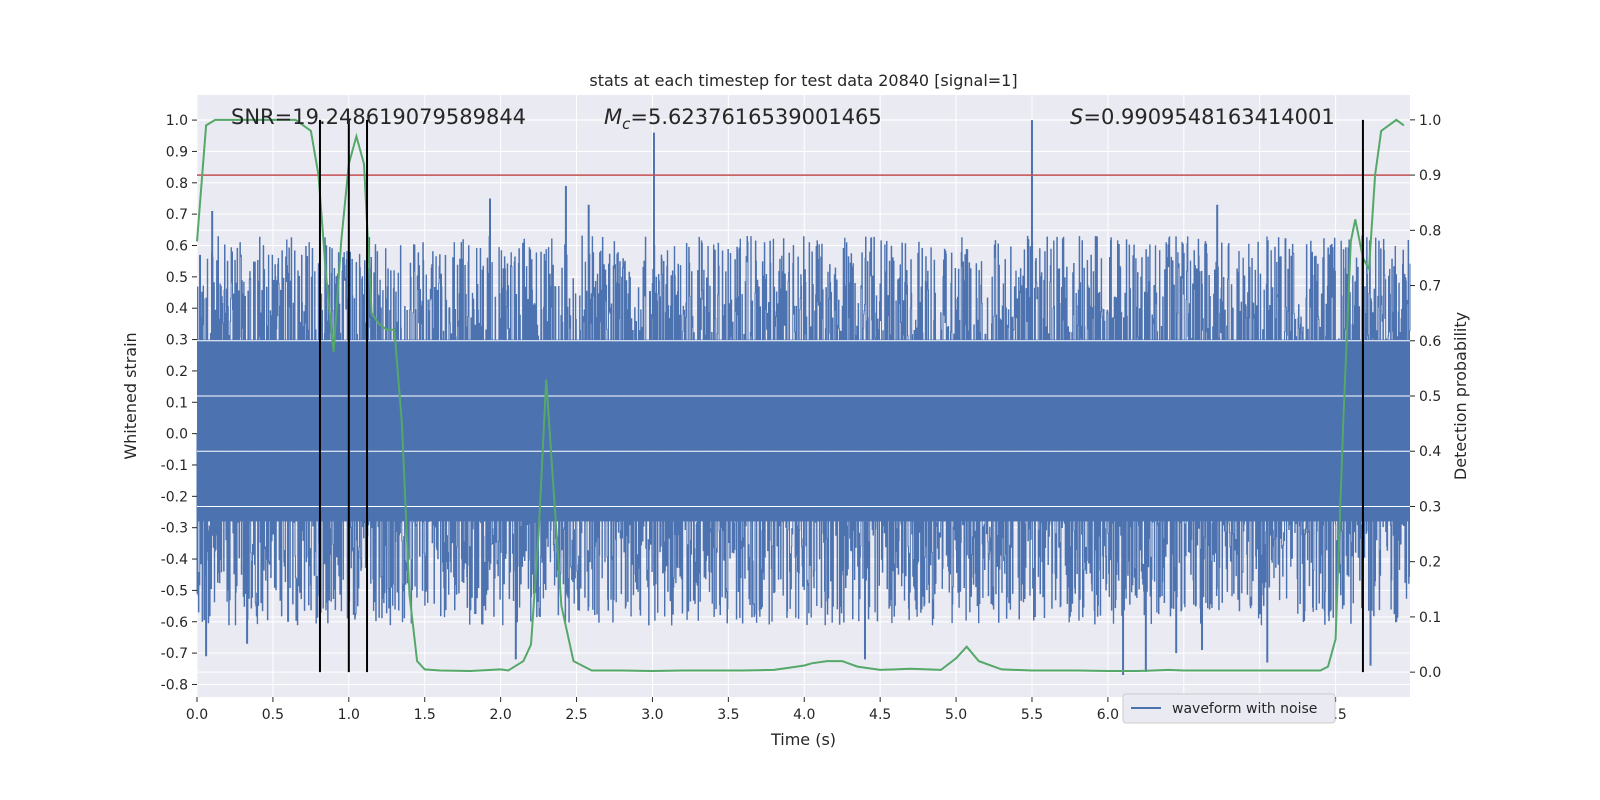 The width and height of the screenshot is (1600, 800). Describe the element at coordinates (500, 715) in the screenshot. I see `x-tick-label: 2.0` at that location.